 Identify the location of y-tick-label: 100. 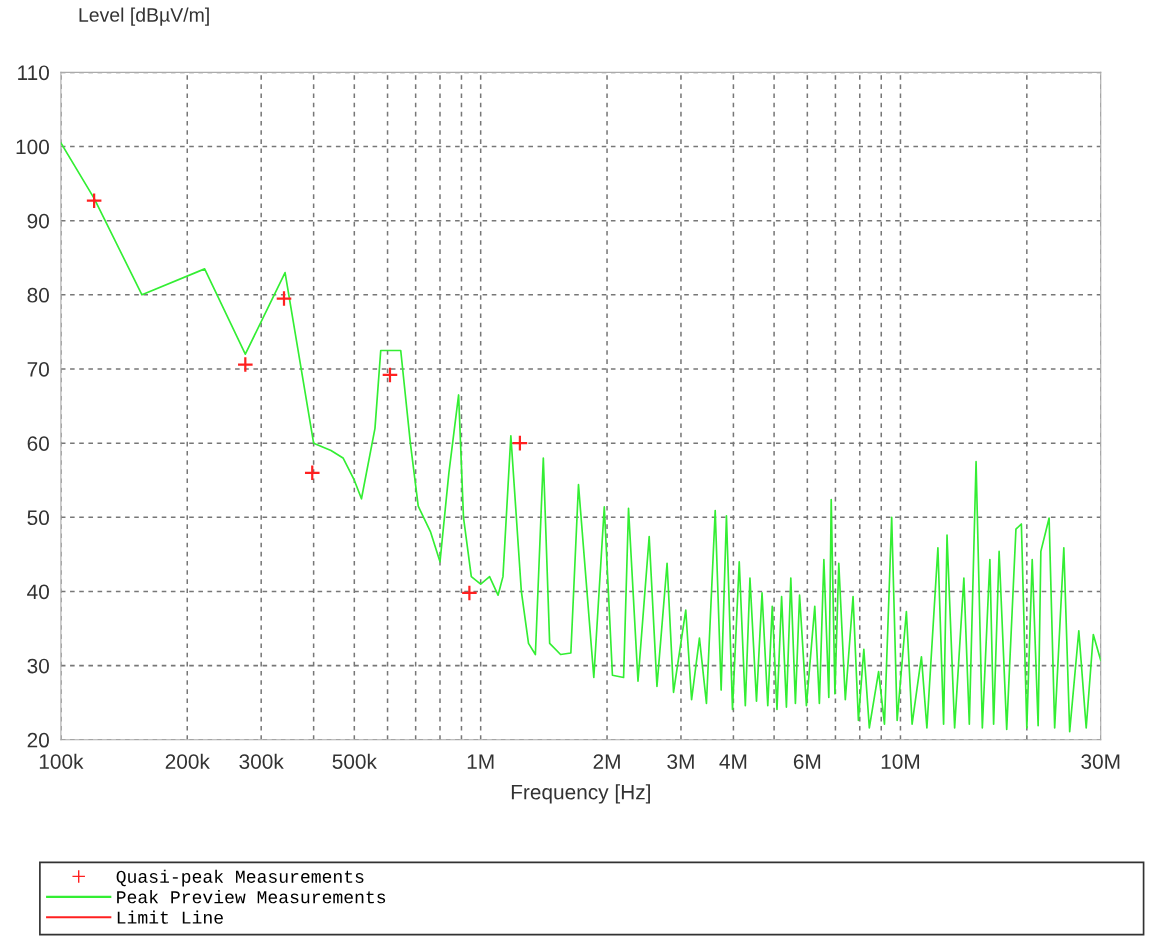
(32, 147).